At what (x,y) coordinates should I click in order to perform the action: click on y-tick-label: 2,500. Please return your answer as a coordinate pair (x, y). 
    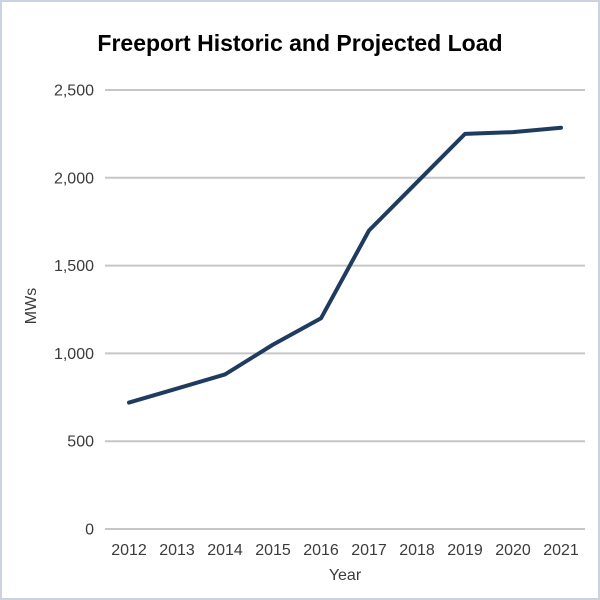
    Looking at the image, I should click on (74, 91).